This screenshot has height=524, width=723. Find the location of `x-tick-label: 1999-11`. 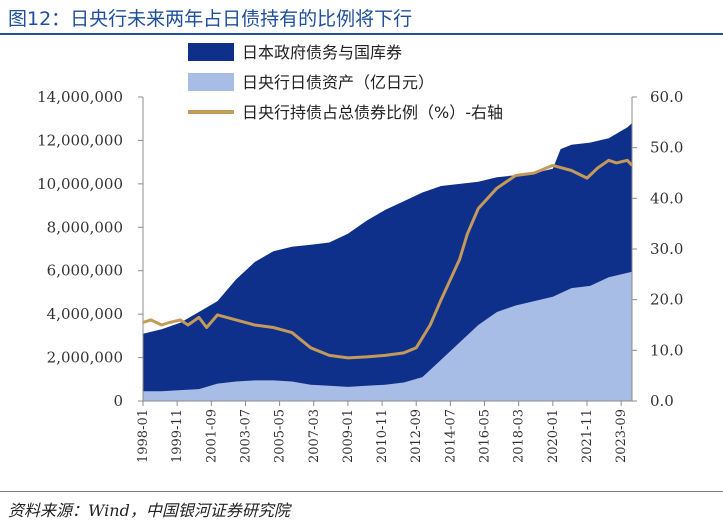

x-tick-label: 1999-11 is located at coordinates (177, 436).